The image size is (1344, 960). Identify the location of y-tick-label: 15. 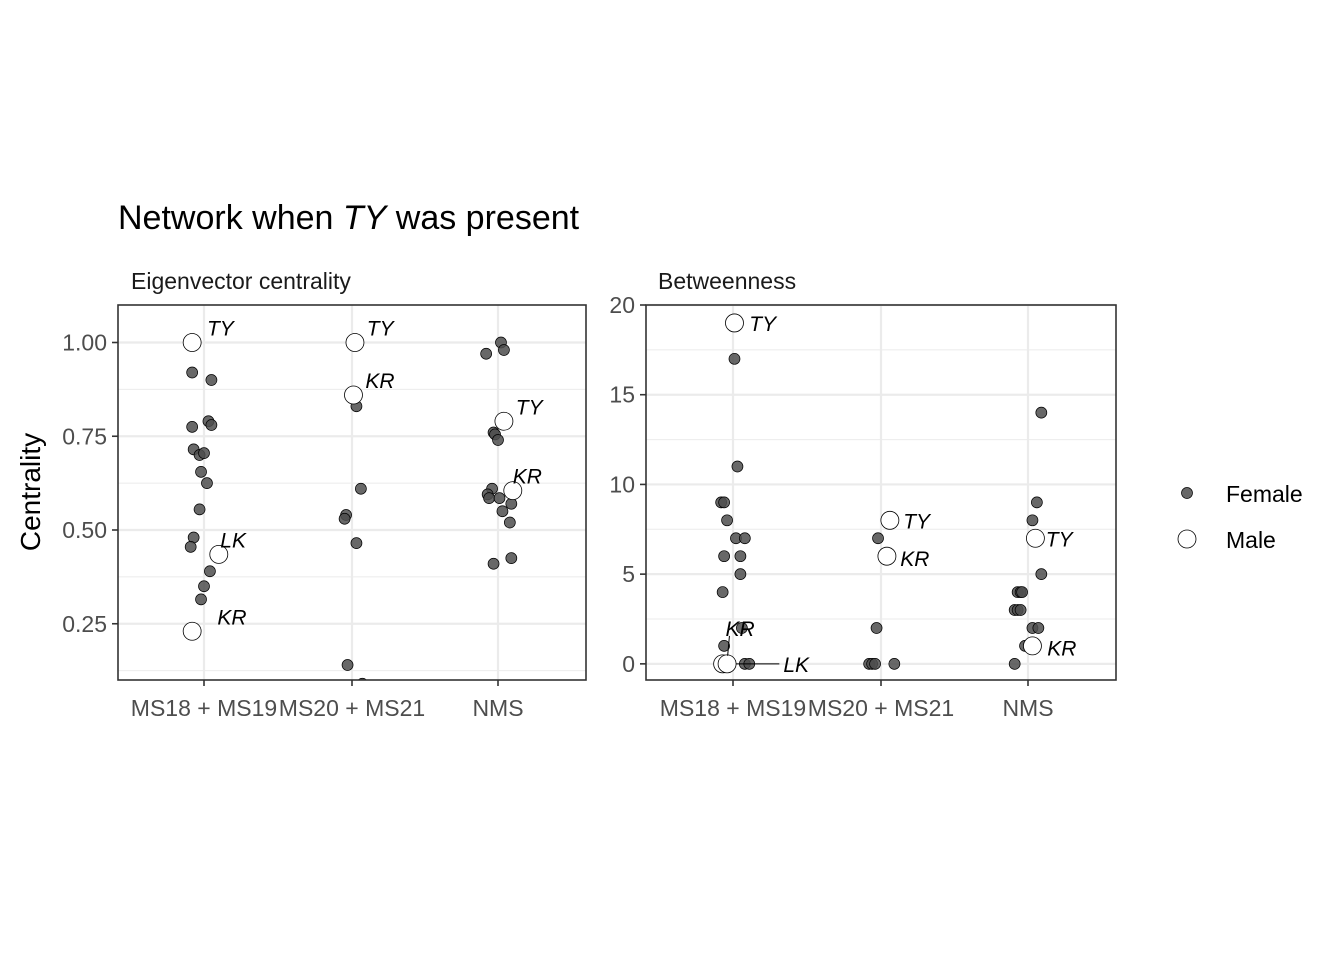
(622, 395).